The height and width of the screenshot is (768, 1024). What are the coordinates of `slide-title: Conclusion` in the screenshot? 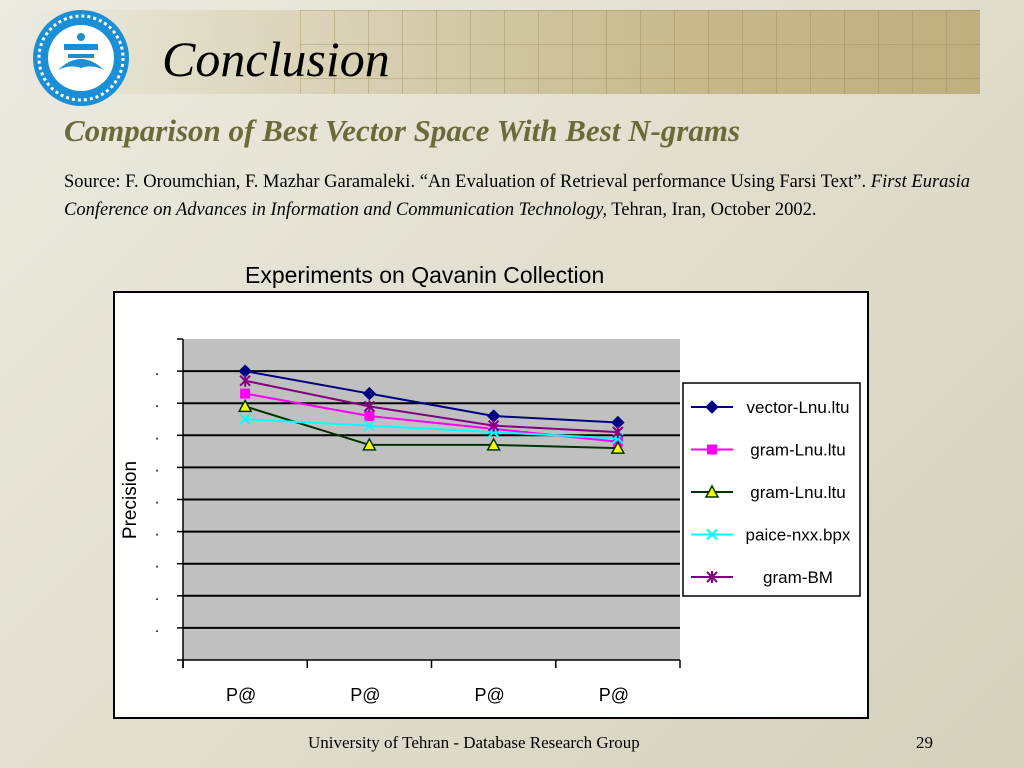 It's located at (276, 59).